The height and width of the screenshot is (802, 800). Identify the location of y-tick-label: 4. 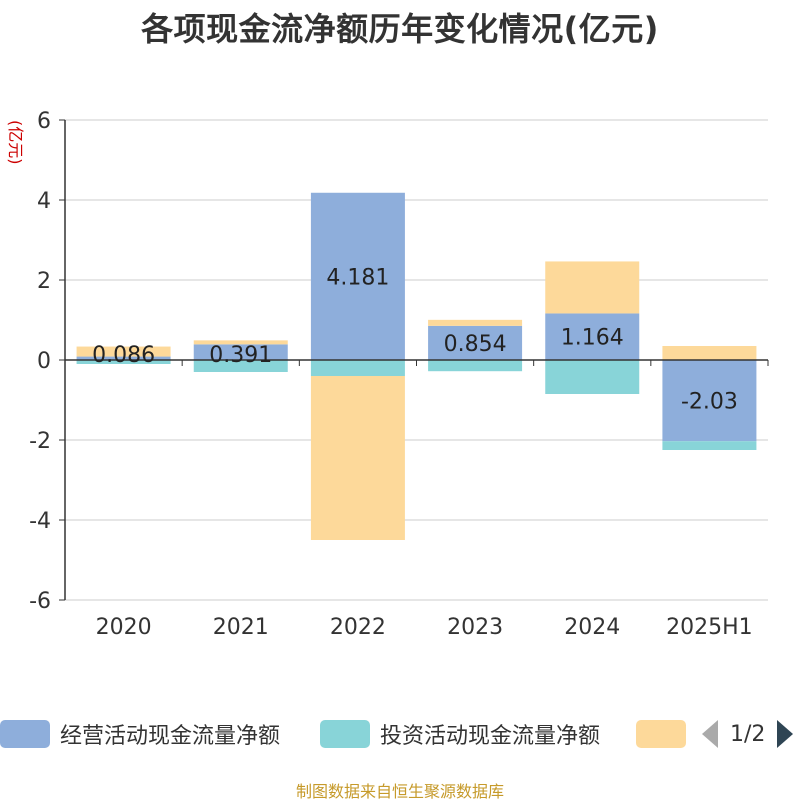
(44, 201).